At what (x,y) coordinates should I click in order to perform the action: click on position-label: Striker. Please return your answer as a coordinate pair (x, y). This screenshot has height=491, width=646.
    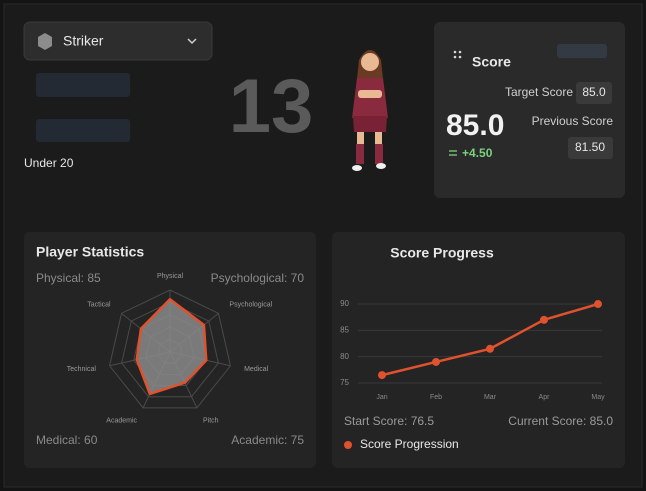
    Looking at the image, I should click on (83, 41).